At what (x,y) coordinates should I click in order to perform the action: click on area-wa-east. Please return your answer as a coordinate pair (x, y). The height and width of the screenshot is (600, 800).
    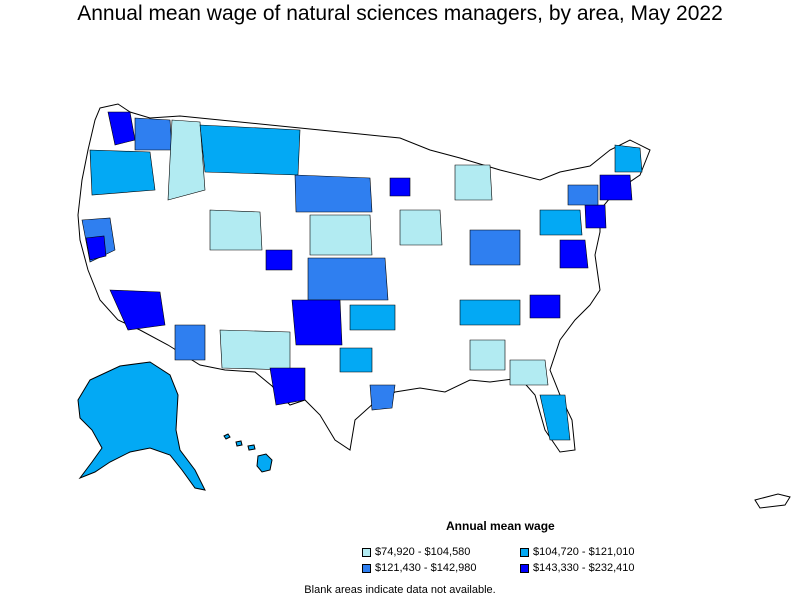
    Looking at the image, I should click on (153, 134).